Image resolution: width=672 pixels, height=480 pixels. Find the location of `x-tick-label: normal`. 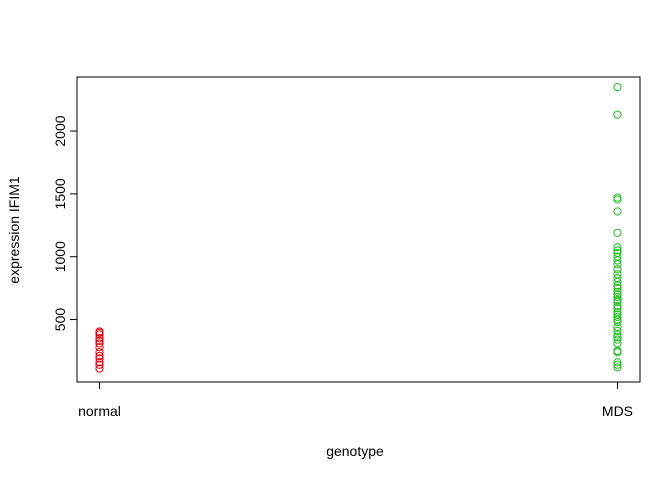

x-tick-label: normal is located at coordinates (99, 411).